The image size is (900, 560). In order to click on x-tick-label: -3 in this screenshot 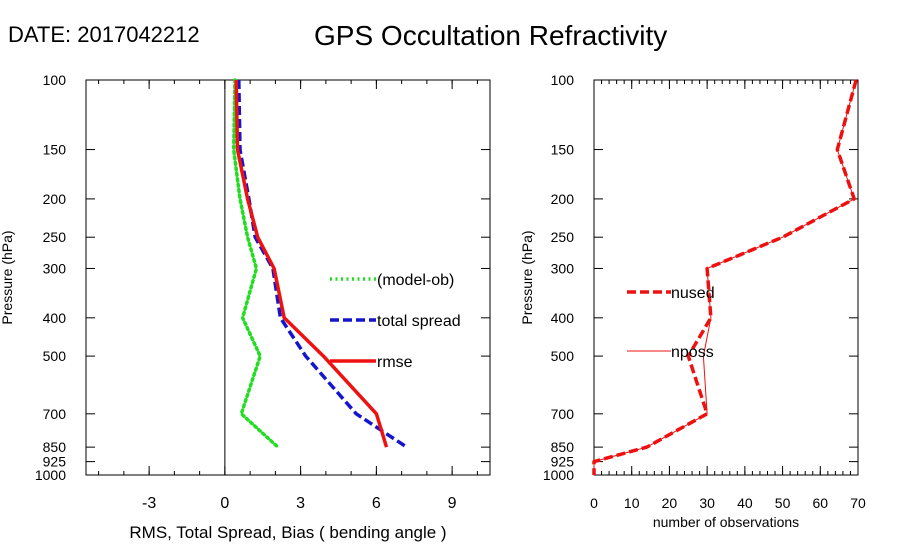, I will do `click(149, 503)`.